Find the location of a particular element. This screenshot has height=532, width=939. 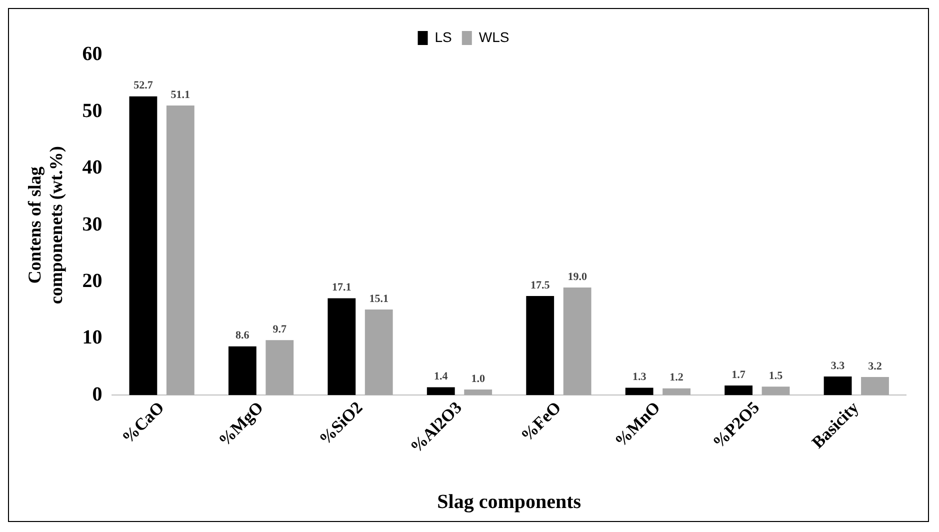

y-tick-label: 10 is located at coordinates (92, 337).